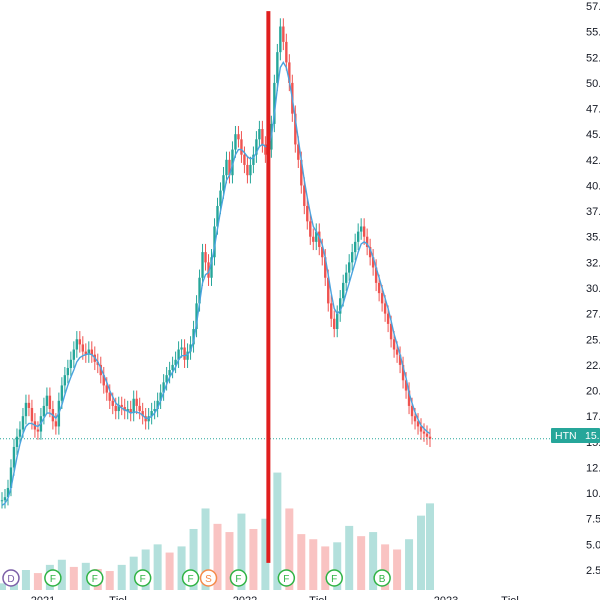 This screenshot has height=600, width=600. Describe the element at coordinates (575, 435) in the screenshot. I see `price-label: HTN 15.` at that location.